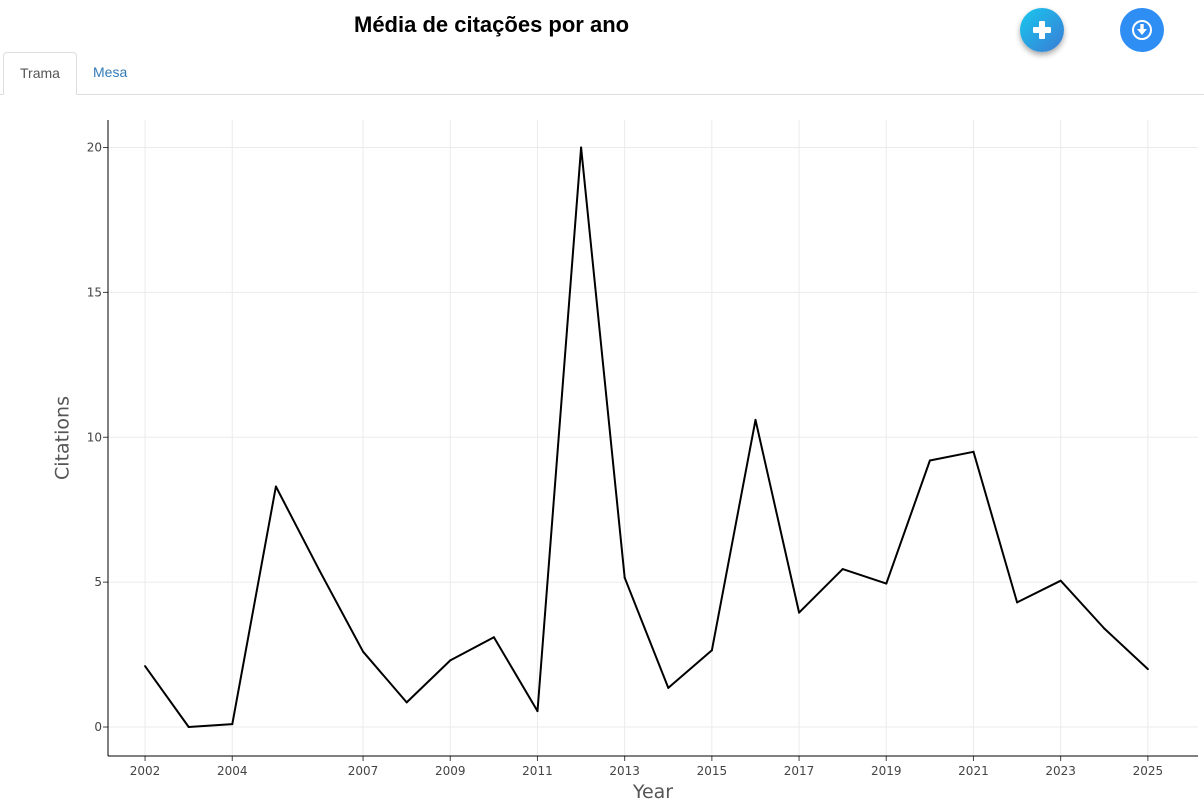 The width and height of the screenshot is (1204, 812). What do you see at coordinates (886, 771) in the screenshot?
I see `x-tick-label: 2019` at bounding box center [886, 771].